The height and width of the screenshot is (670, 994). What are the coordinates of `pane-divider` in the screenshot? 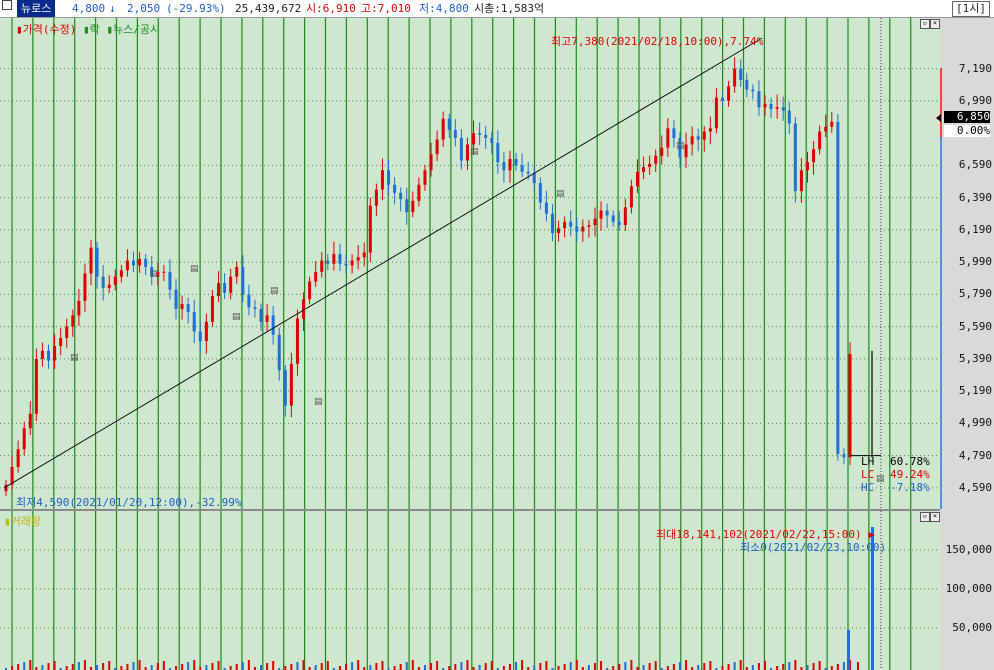 It's located at (497, 510).